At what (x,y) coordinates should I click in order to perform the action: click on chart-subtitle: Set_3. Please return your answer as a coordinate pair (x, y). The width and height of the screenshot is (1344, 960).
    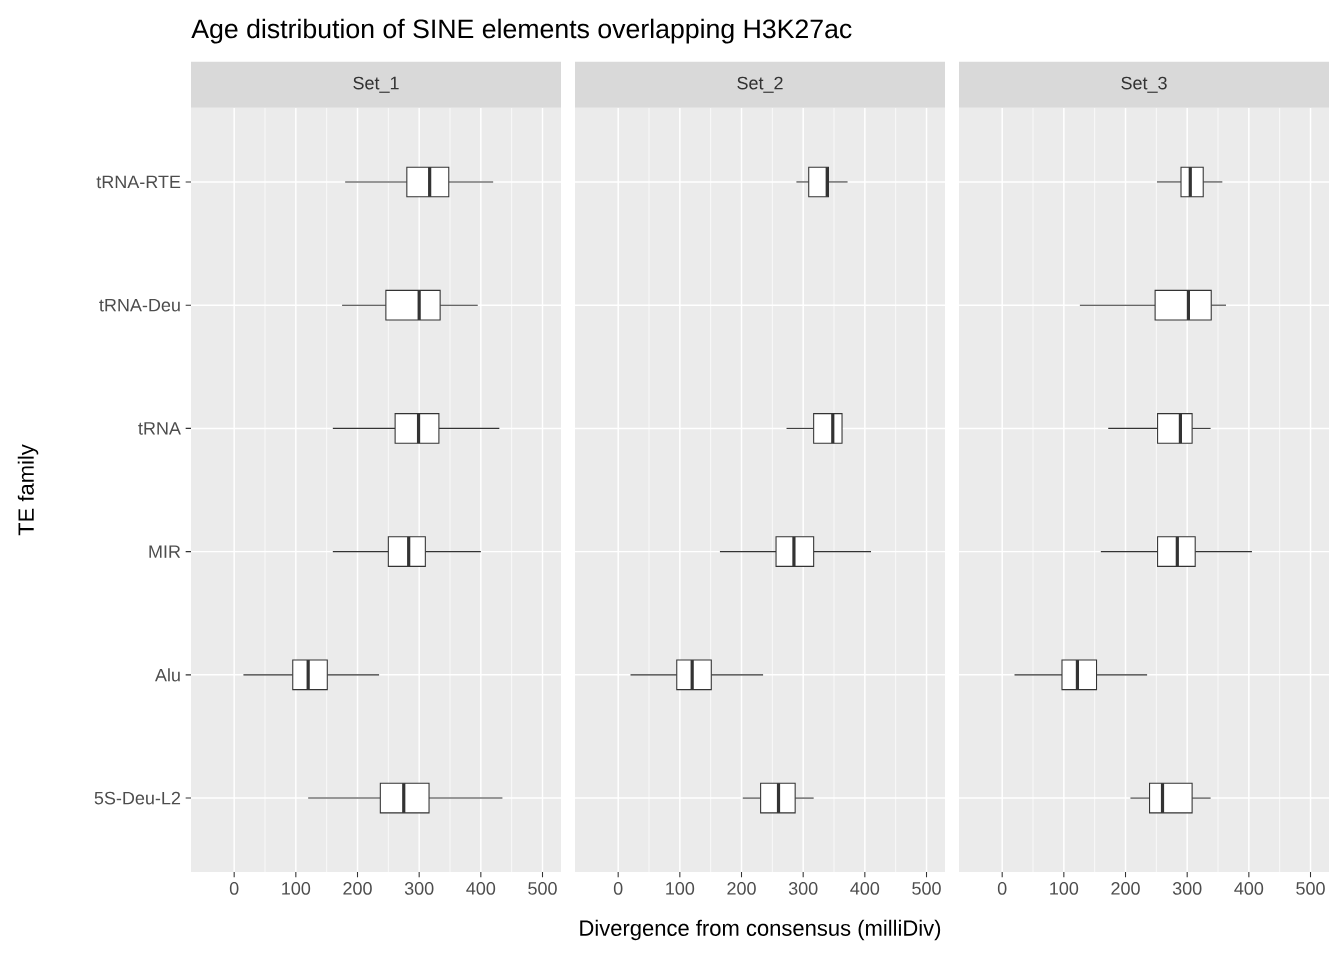
    Looking at the image, I should click on (1144, 84).